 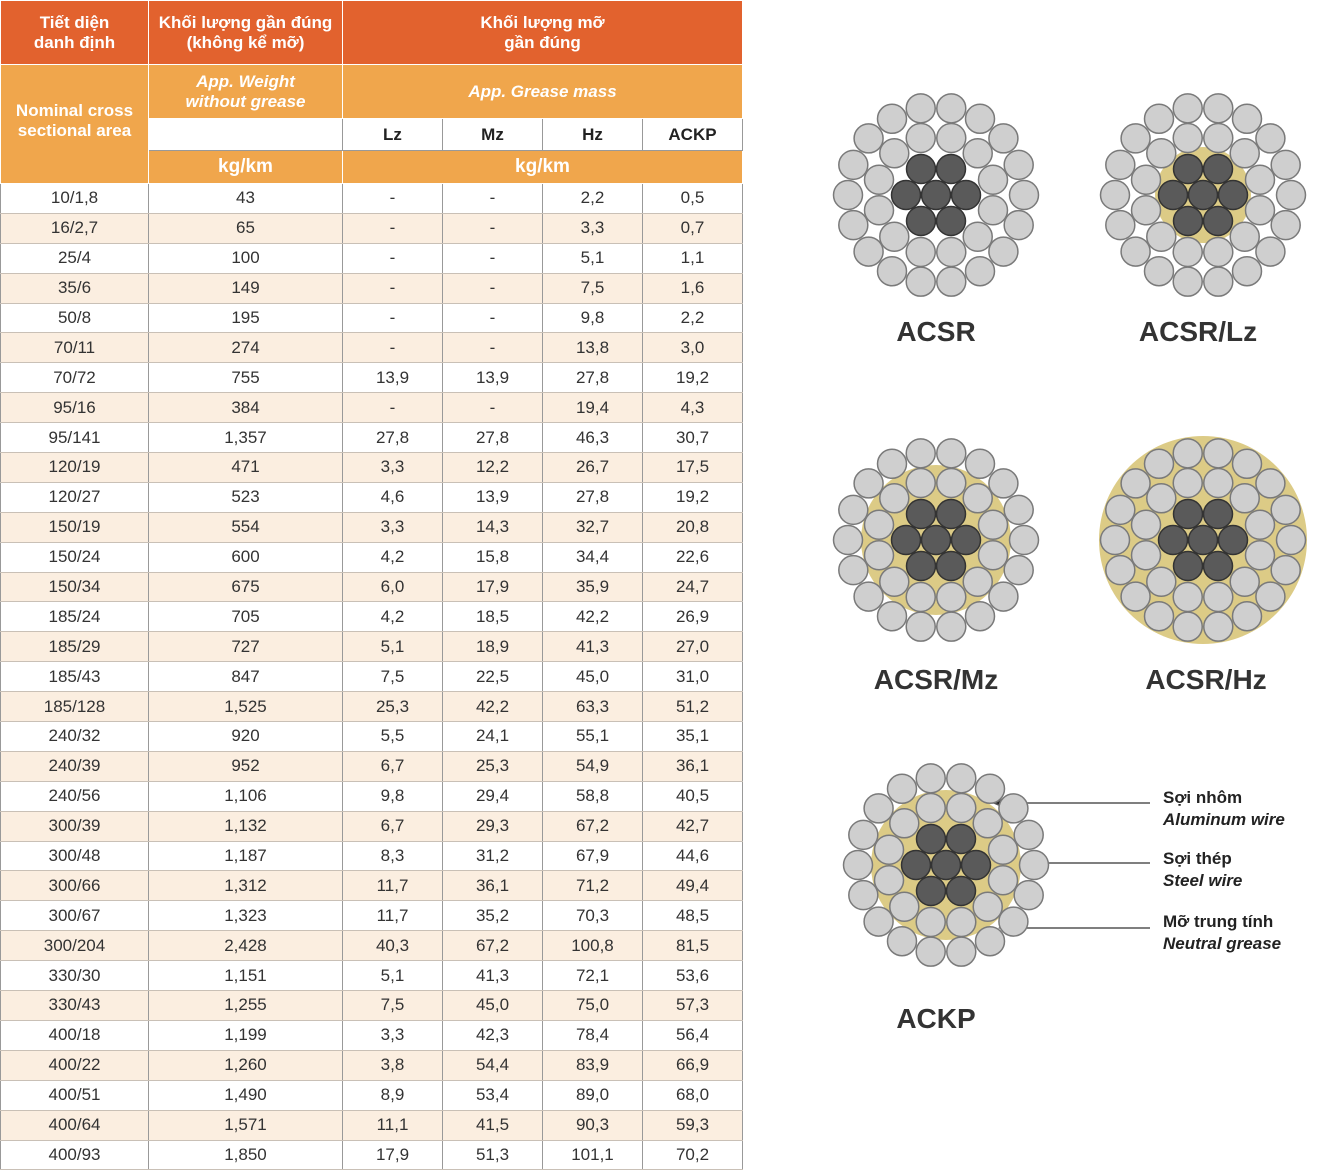 I want to click on table-cell: 25/4, so click(x=74, y=258).